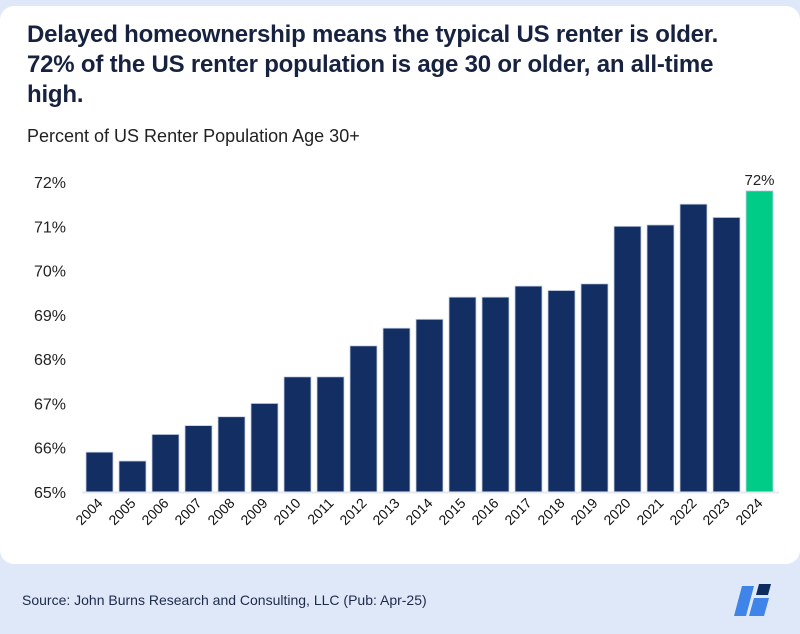  Describe the element at coordinates (297, 434) in the screenshot. I see `bar-2010` at that location.